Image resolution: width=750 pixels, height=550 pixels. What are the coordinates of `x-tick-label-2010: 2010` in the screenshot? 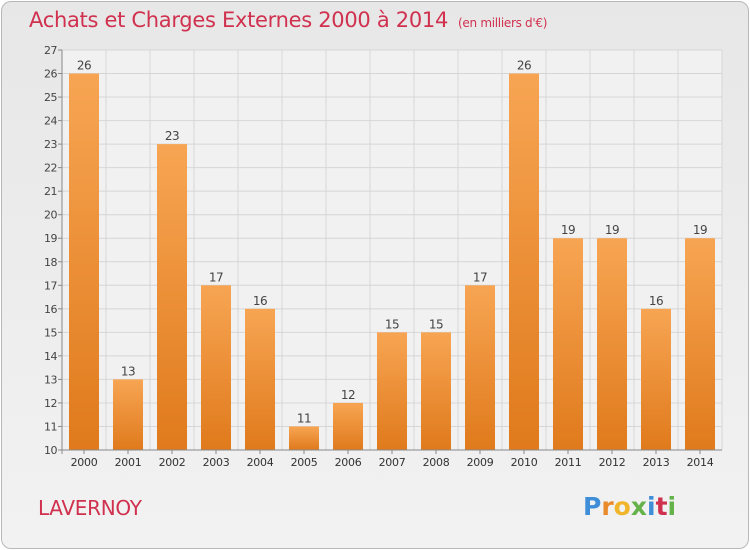 It's located at (524, 462).